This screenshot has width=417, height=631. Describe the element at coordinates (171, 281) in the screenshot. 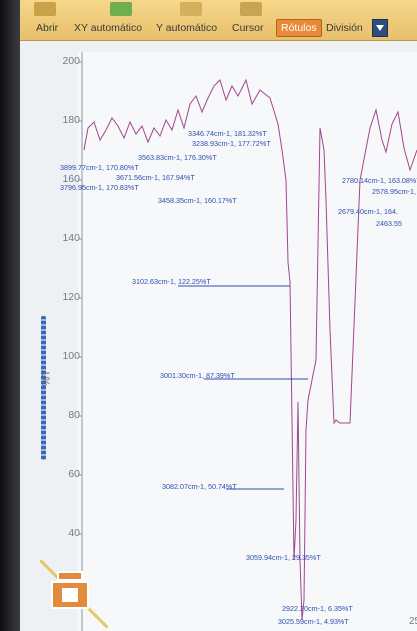

I see `peak-label: 3102.63cm-1, 122.25%T` at that location.